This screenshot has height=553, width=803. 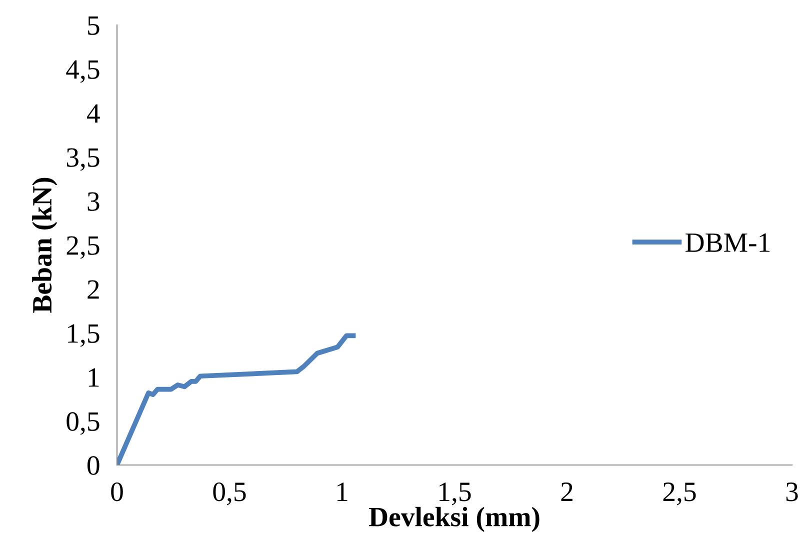 I want to click on x-tick-label: 0, so click(x=117, y=492).